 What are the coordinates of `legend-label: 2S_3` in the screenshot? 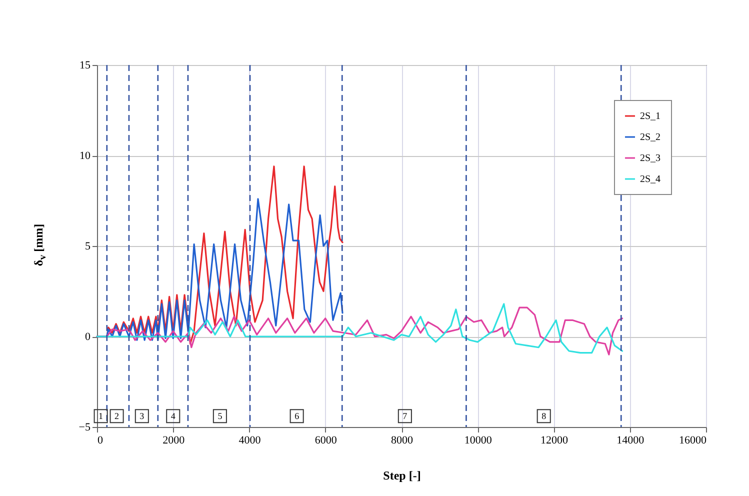 It's located at (650, 158).